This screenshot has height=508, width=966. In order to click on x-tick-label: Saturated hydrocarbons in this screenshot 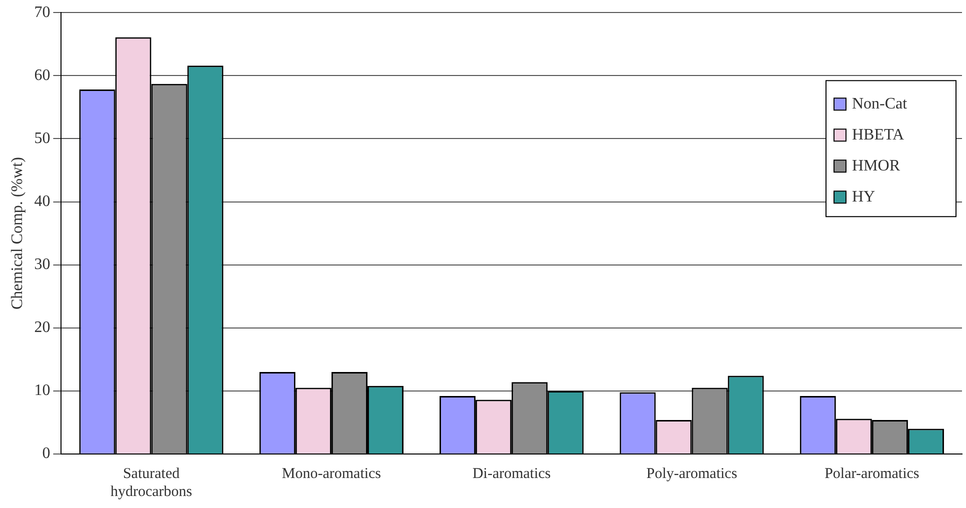, I will do `click(151, 483)`.